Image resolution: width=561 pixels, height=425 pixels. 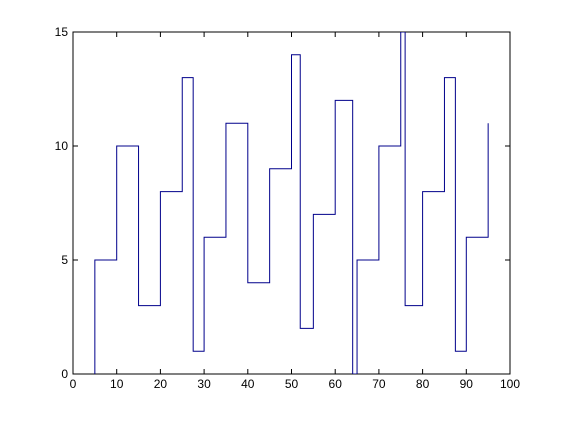 What do you see at coordinates (379, 384) in the screenshot?
I see `x-tick-label: 70` at bounding box center [379, 384].